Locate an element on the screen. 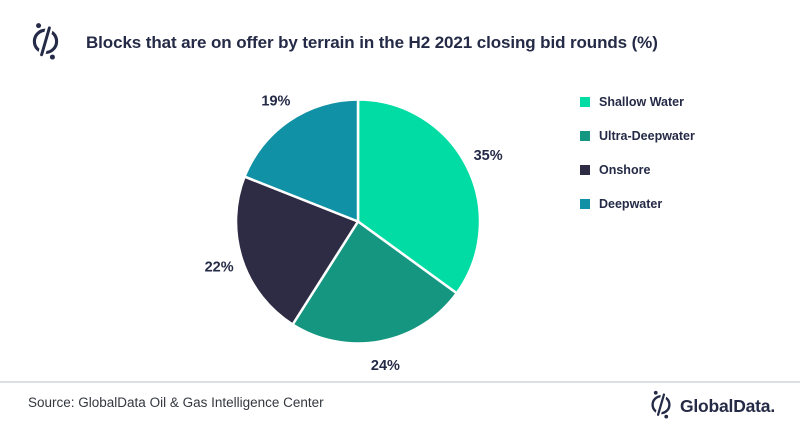  legend-item-ultra-deepwater: Ultra-Deepwater is located at coordinates (637, 135).